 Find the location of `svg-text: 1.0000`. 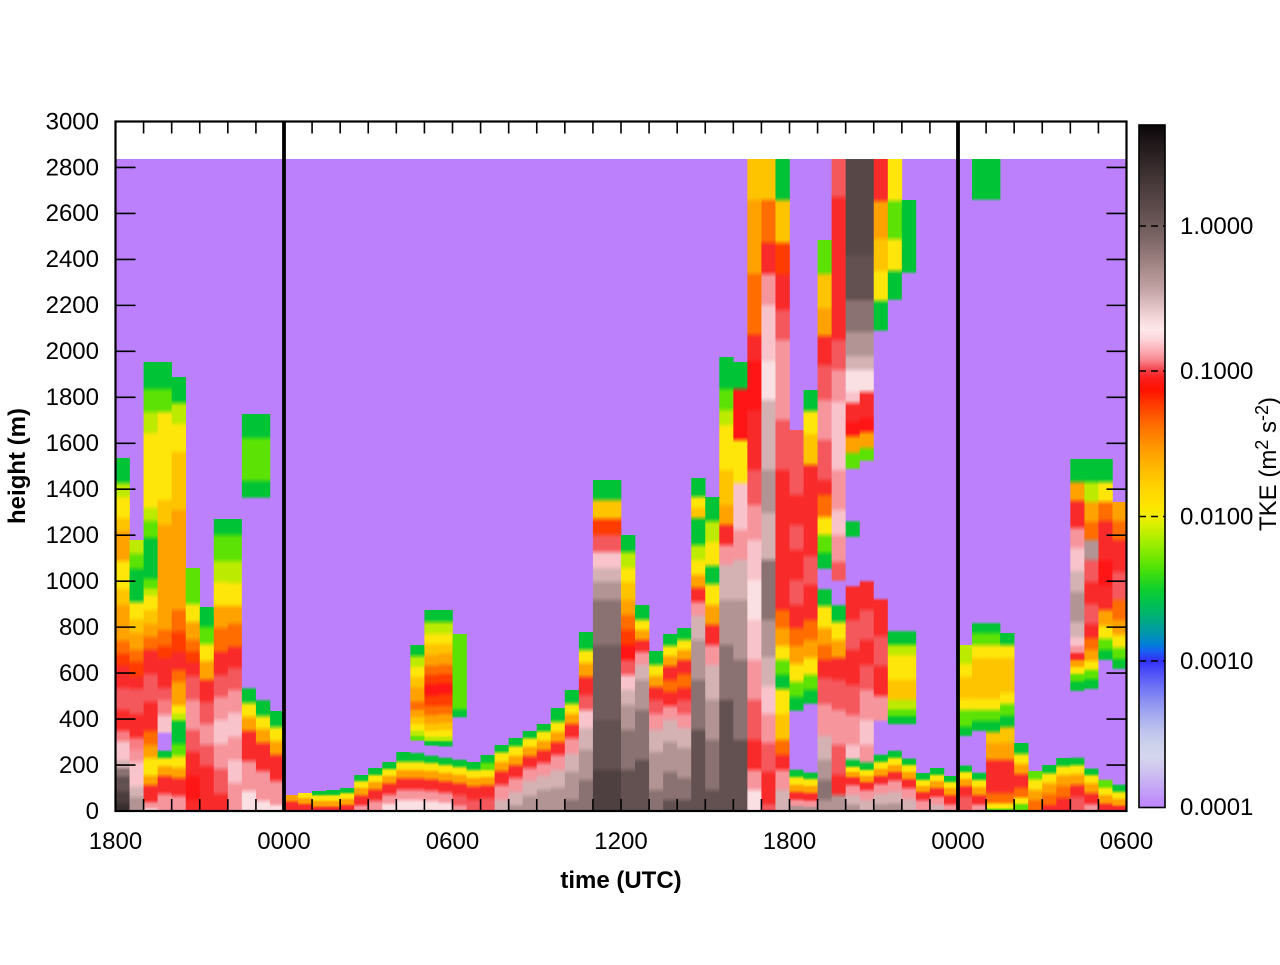

svg-text: 1.0000 is located at coordinates (1216, 226).